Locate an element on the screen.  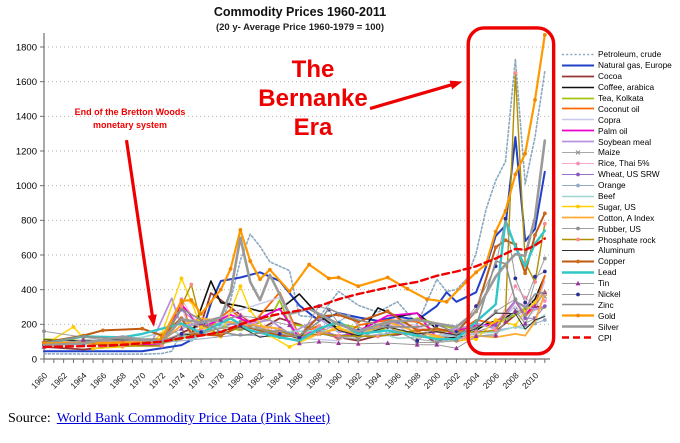
legend-item-rice-thai-5: Rice, Thai 5% is located at coordinates (620, 163).